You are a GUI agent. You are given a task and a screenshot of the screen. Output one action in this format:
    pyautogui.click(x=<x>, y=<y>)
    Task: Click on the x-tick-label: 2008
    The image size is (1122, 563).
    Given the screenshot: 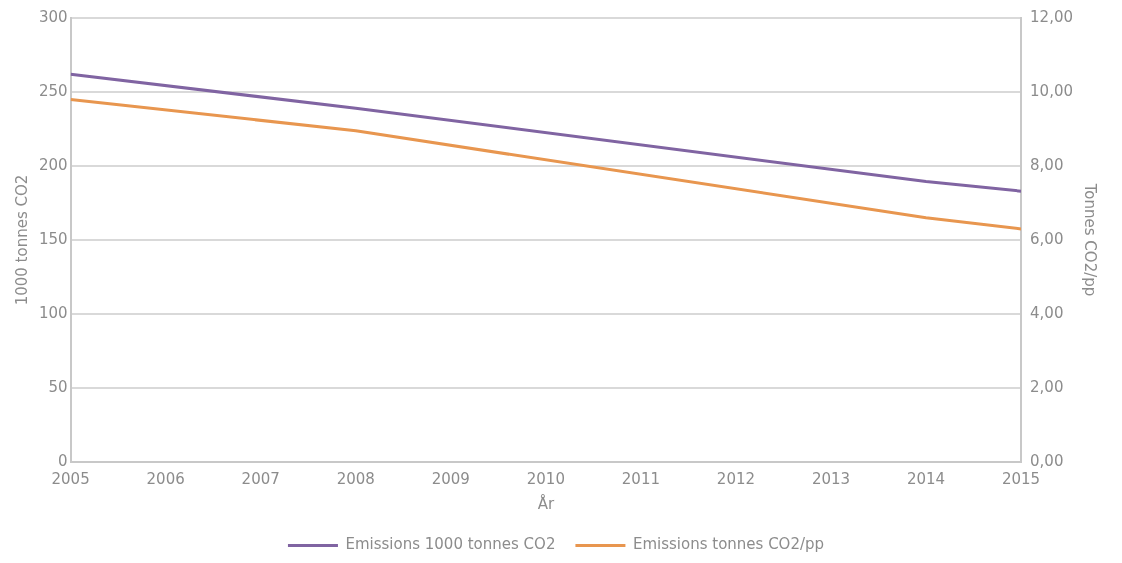 What is the action you would take?
    pyautogui.click(x=355, y=478)
    